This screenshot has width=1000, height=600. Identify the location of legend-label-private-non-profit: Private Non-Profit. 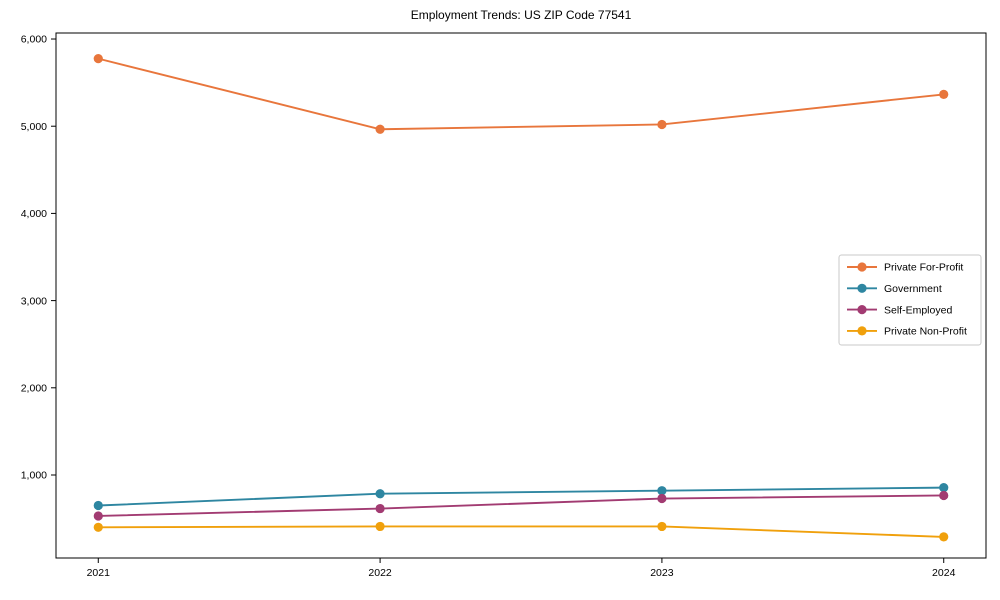
(925, 332).